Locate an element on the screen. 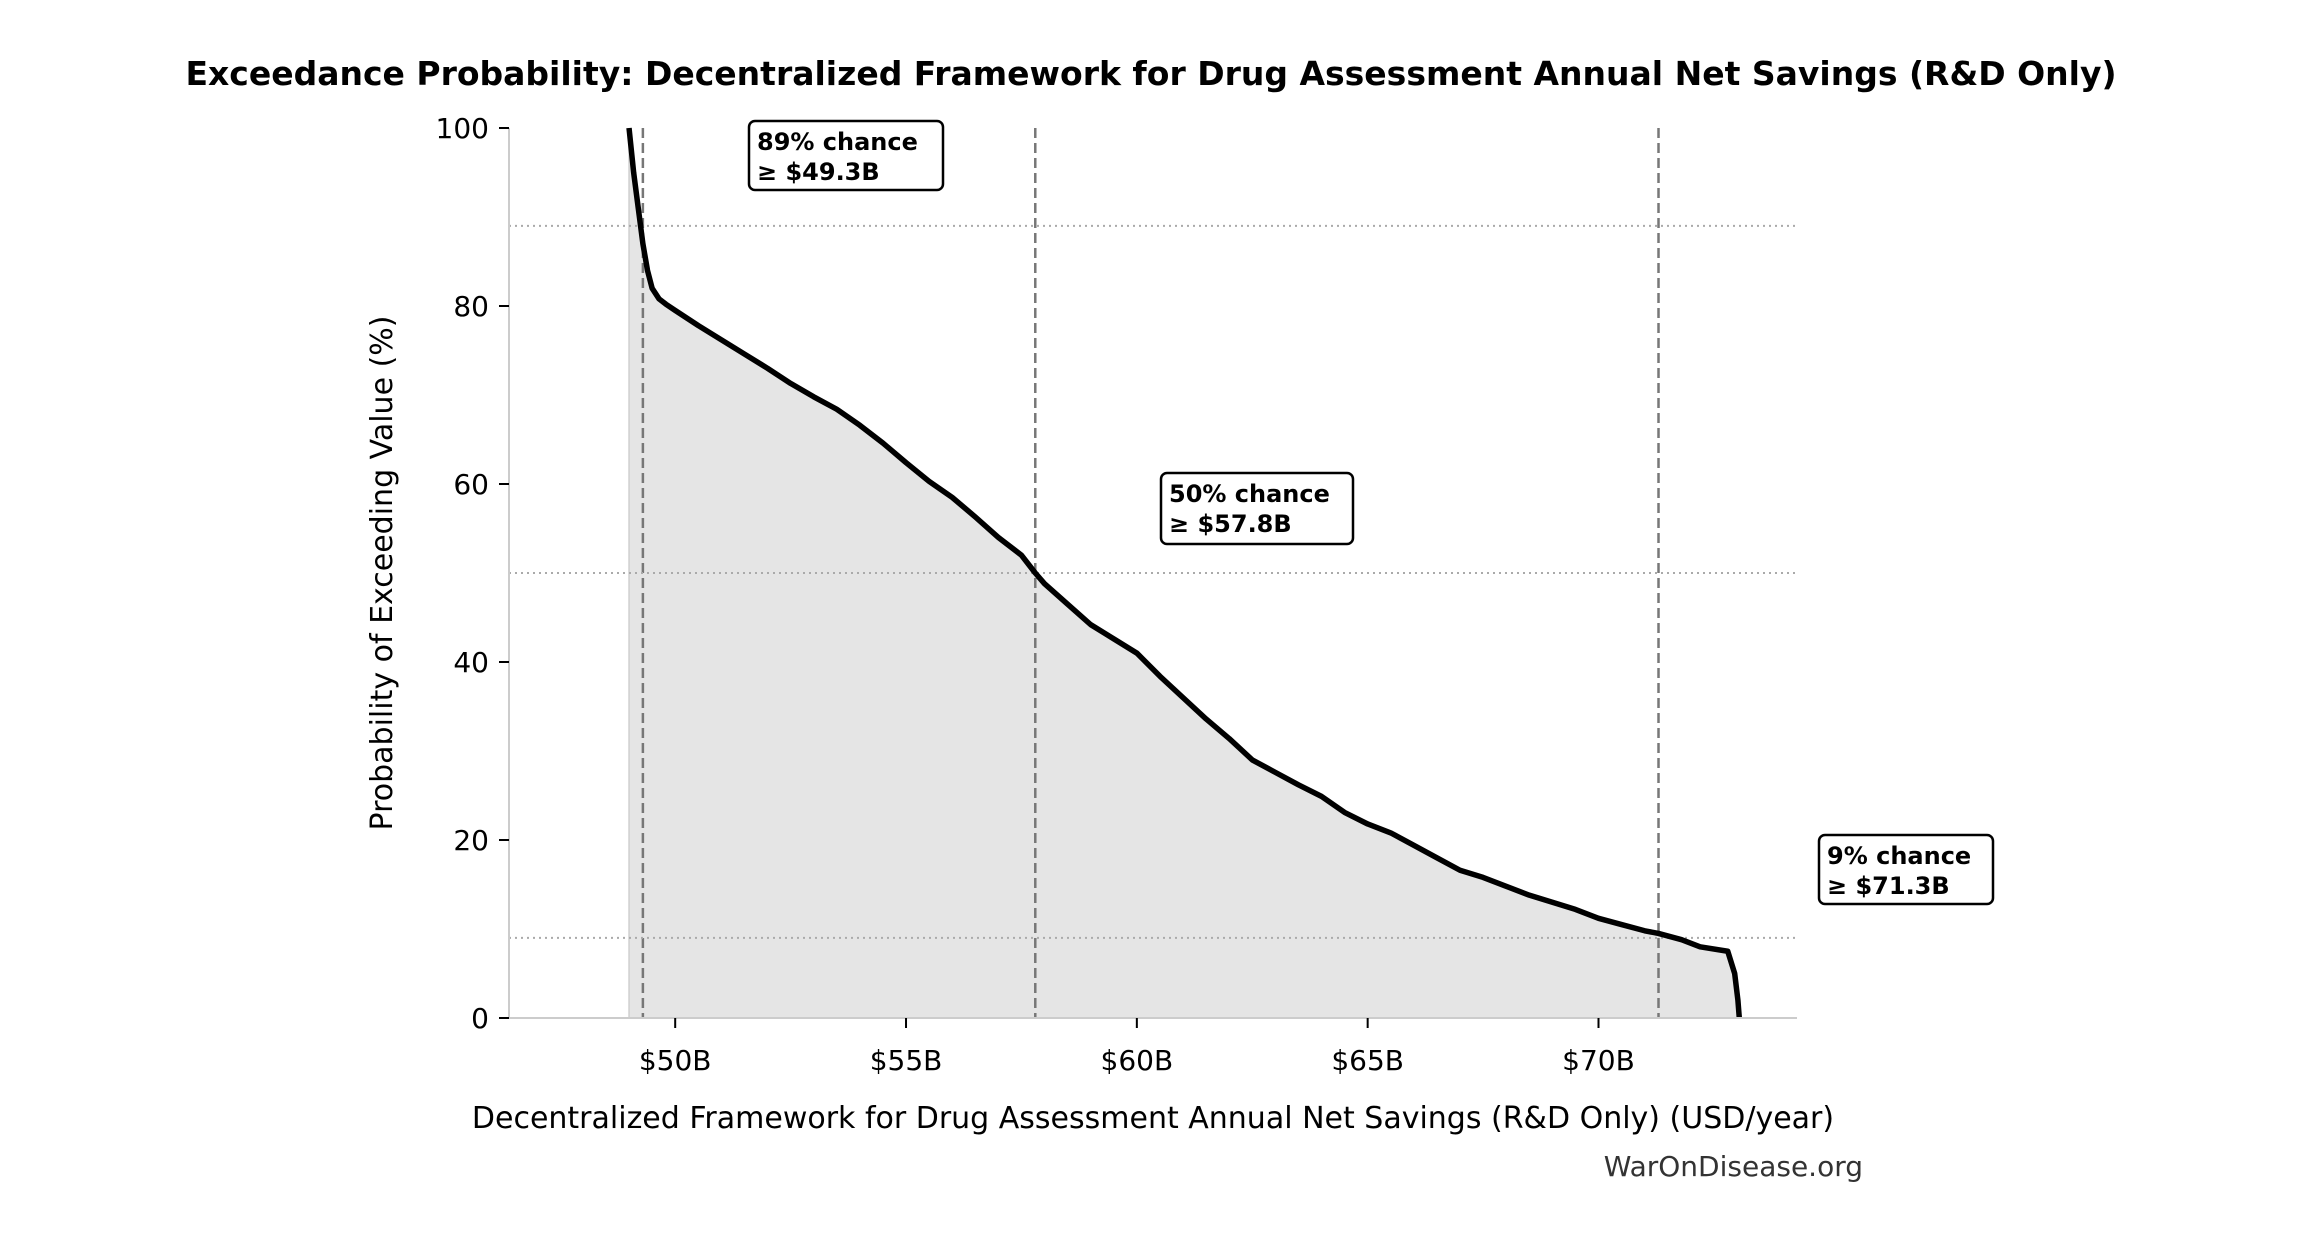 This screenshot has width=2302, height=1234. annotation-value: ≥ $49.3B is located at coordinates (818, 172).